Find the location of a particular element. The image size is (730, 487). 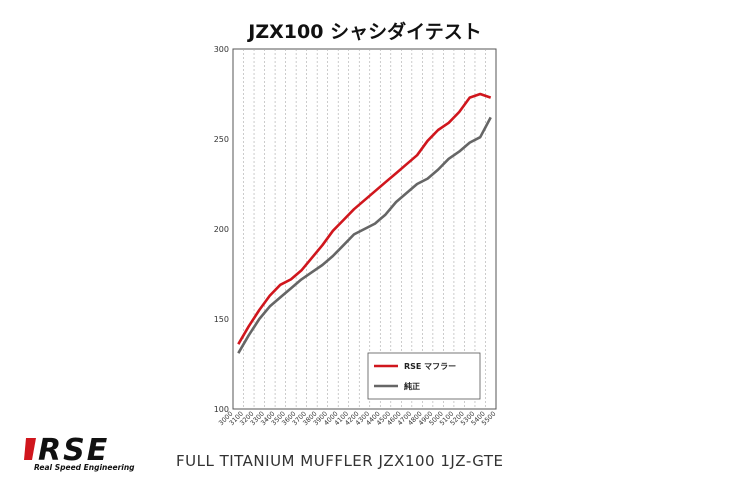

footer-text: FULL TITANIUM MUFFLER JZX100 1JZ-GTE is located at coordinates (340, 461).